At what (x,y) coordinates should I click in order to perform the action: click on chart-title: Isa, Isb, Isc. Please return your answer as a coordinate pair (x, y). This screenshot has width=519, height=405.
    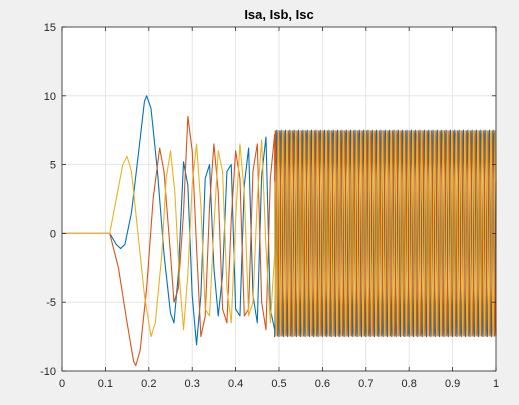
    Looking at the image, I should click on (278, 14).